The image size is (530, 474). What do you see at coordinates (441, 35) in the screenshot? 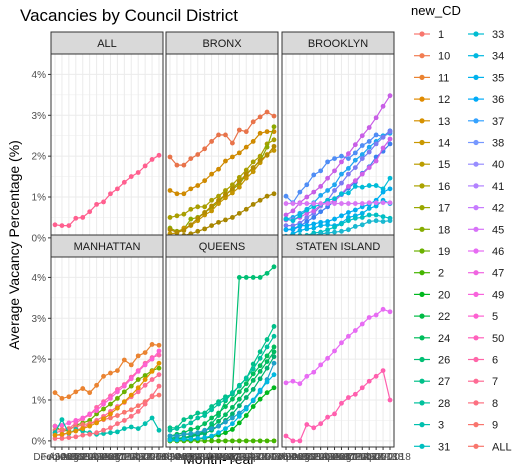
I see `legend-label: 1` at bounding box center [441, 35].